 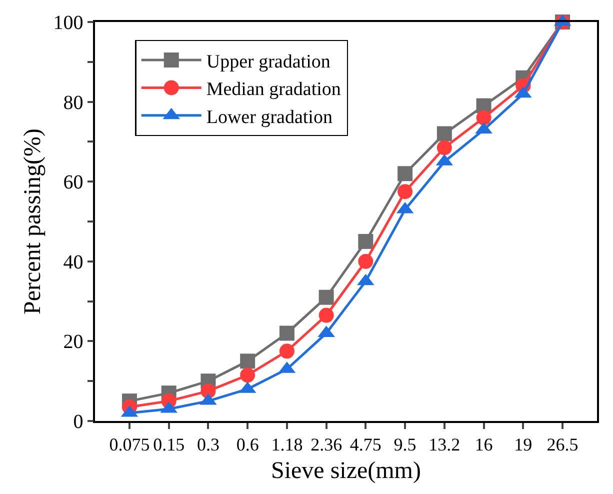 What do you see at coordinates (287, 444) in the screenshot?
I see `x-tick-label: 1.18` at bounding box center [287, 444].